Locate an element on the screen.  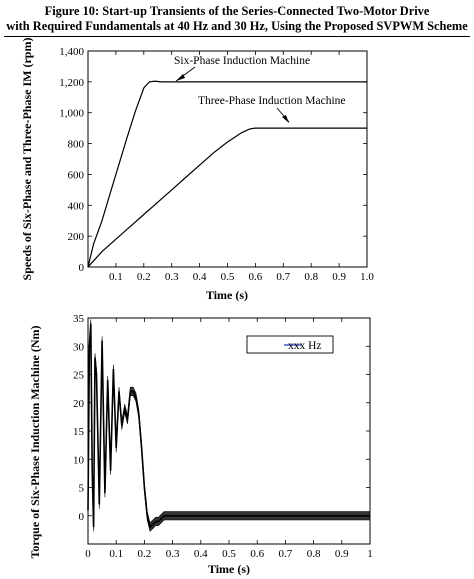
y-tick-label: 25 is located at coordinates (79, 376).